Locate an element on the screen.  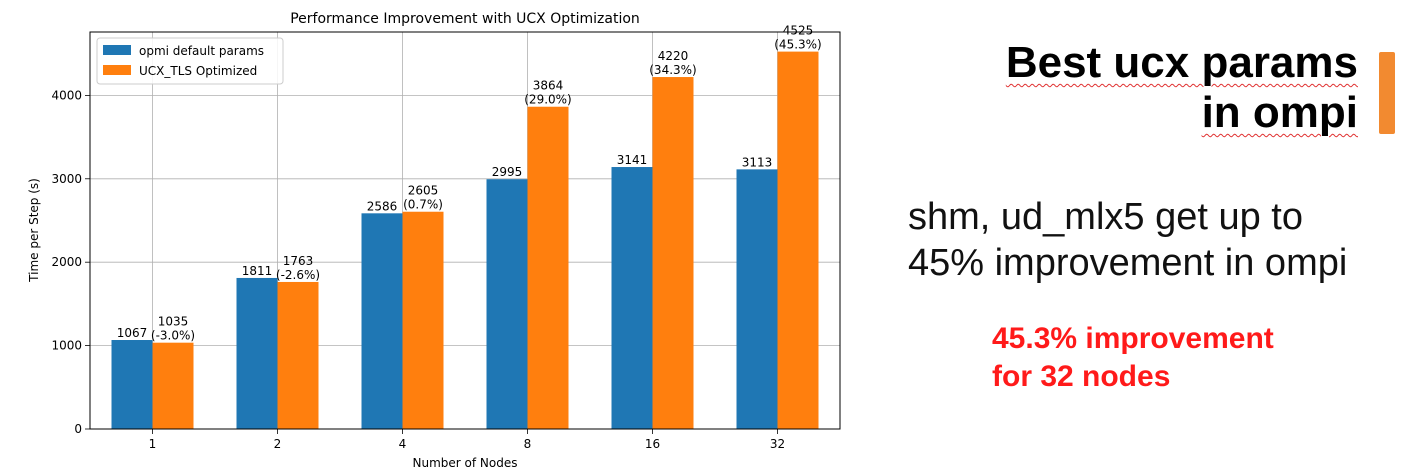
bar-value-label: 3864 is located at coordinates (548, 86).